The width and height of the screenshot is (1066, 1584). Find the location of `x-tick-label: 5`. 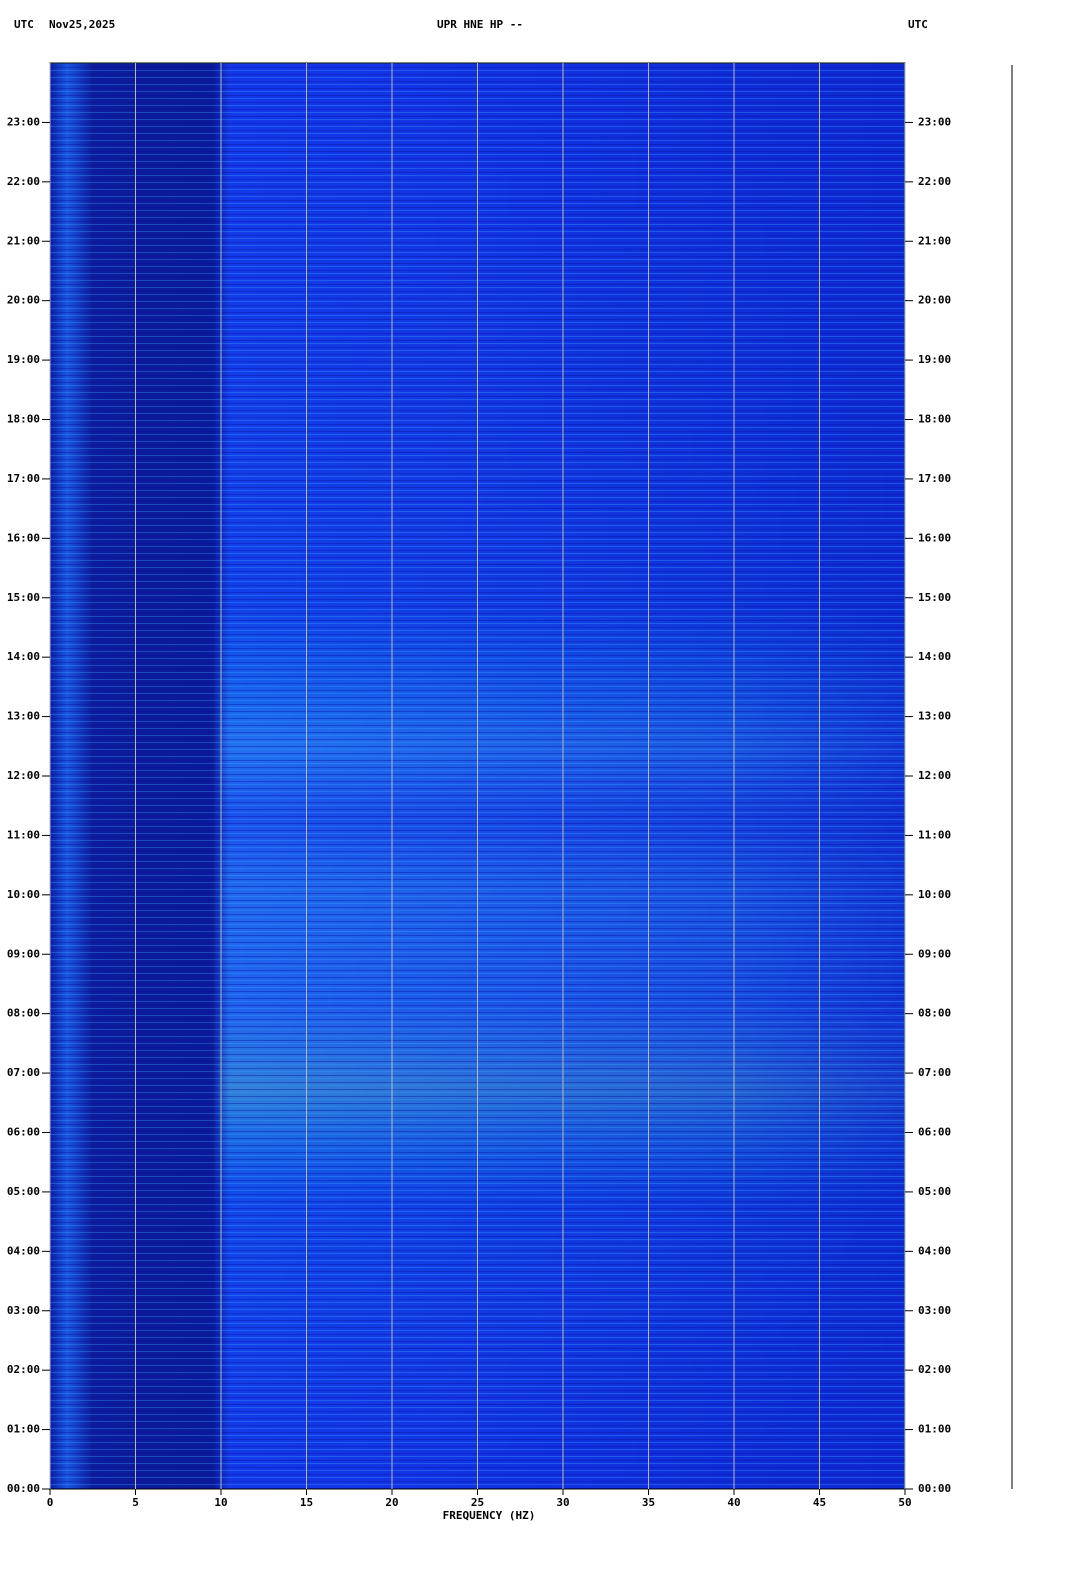

x-tick-label: 5 is located at coordinates (135, 1502).